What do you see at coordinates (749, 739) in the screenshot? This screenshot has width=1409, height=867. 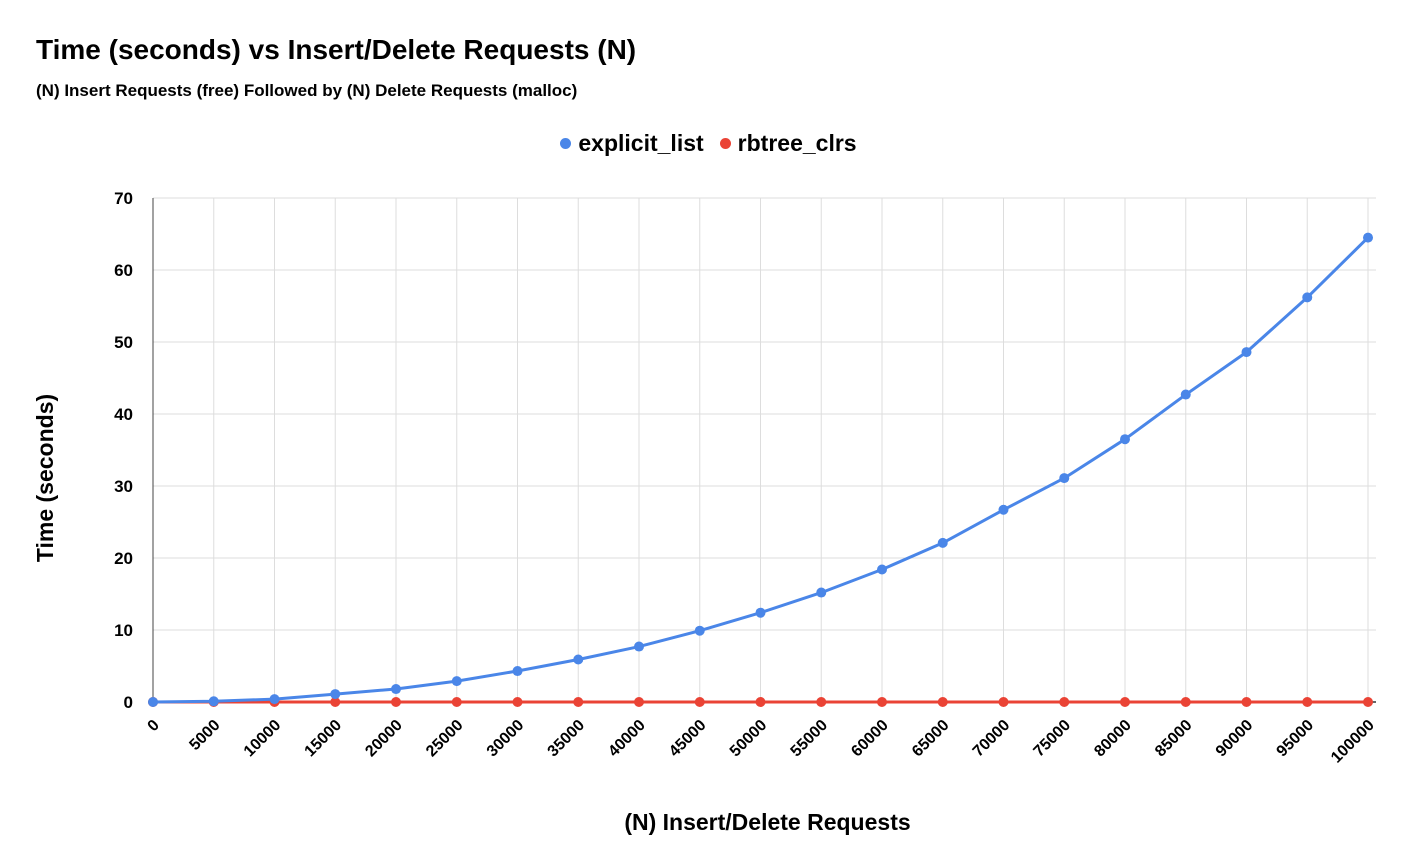 I see `x-tick-label: 50000` at bounding box center [749, 739].